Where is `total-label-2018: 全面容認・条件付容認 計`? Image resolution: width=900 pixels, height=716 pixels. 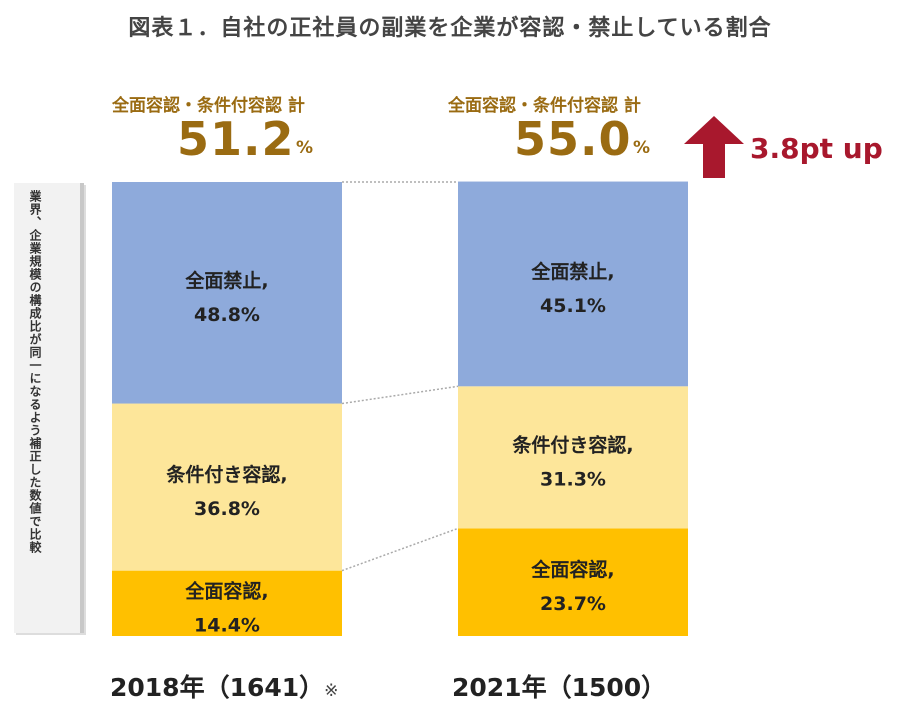
total-label-2018: 全面容認・条件付容認 計 is located at coordinates (208, 106).